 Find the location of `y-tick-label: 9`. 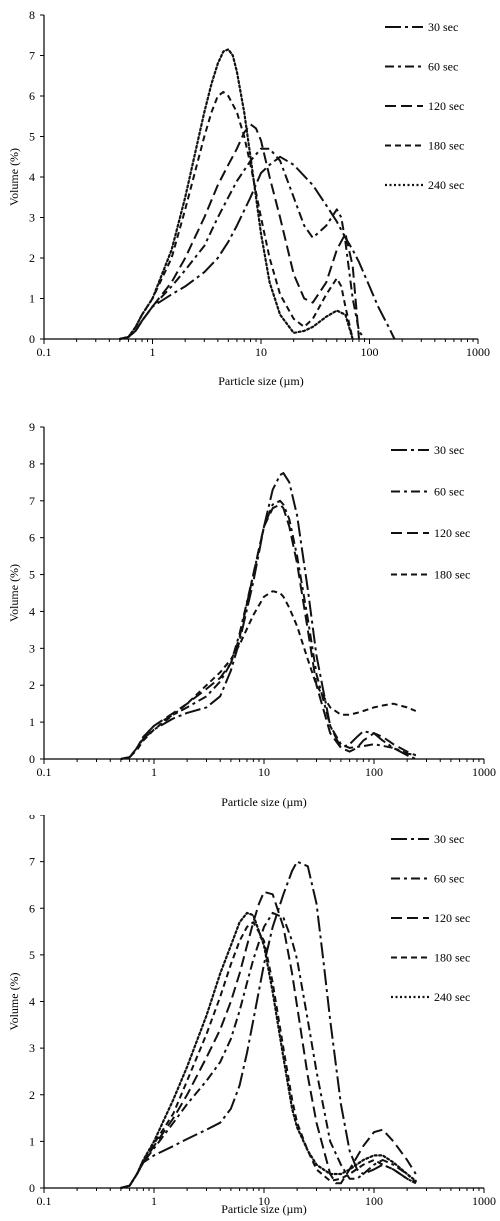

y-tick-label: 9 is located at coordinates (32, 427).